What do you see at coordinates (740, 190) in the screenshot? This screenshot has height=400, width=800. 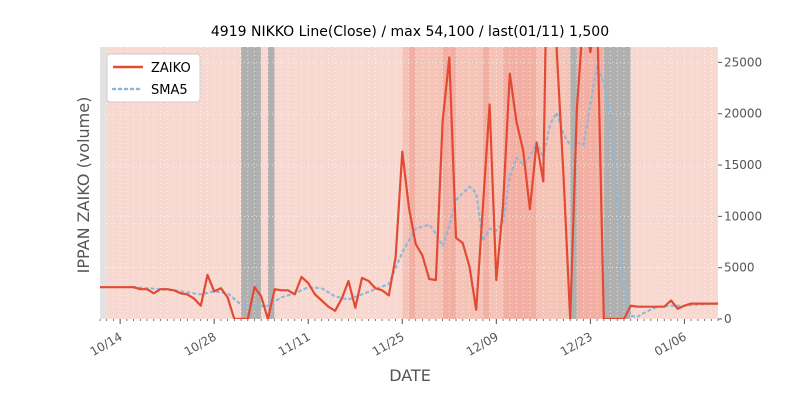 I see `y-axis: 0 5000 10000 15000 20000 25000` at bounding box center [740, 190].